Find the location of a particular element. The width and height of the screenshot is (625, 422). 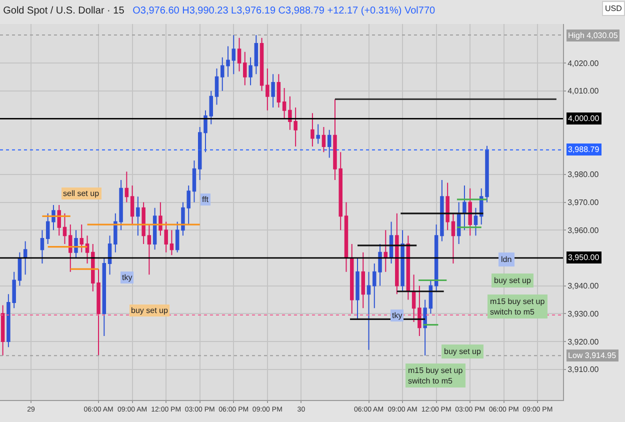

ref-line-label: 3,950.00 is located at coordinates (584, 257).